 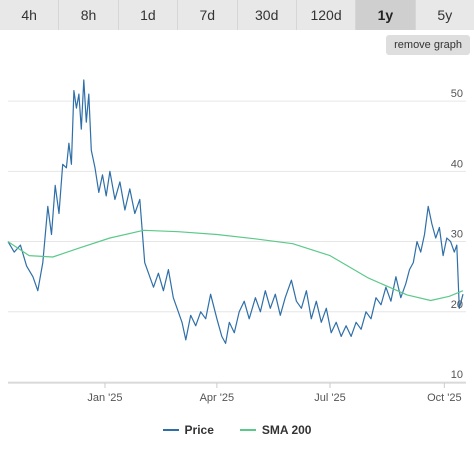 I want to click on tab-5y: 5y, so click(x=444, y=15).